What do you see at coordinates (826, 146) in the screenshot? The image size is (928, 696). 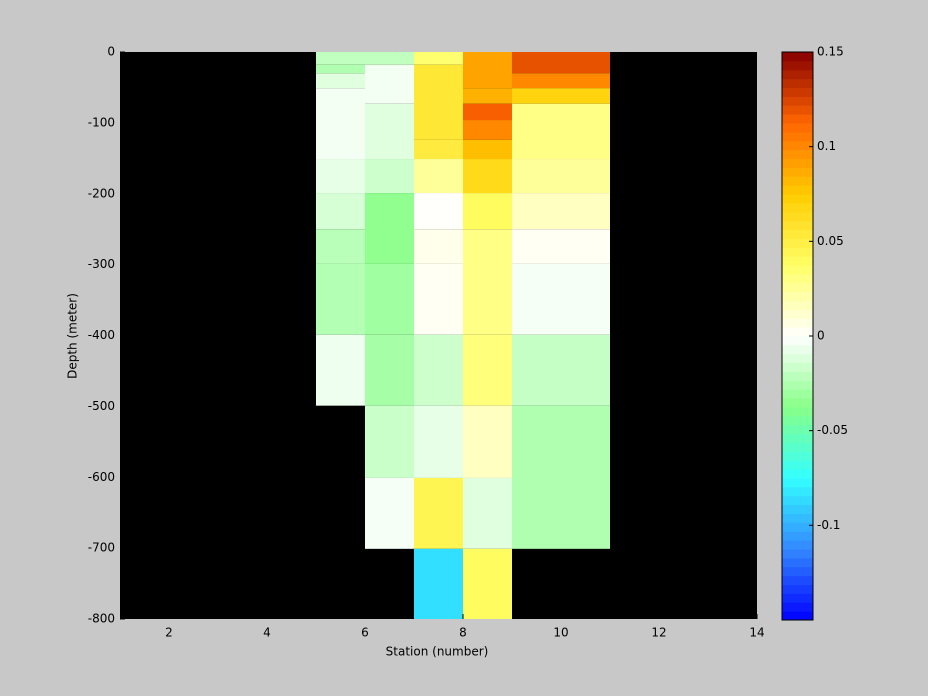 I see `colorbar-tick-label: 0.1` at bounding box center [826, 146].